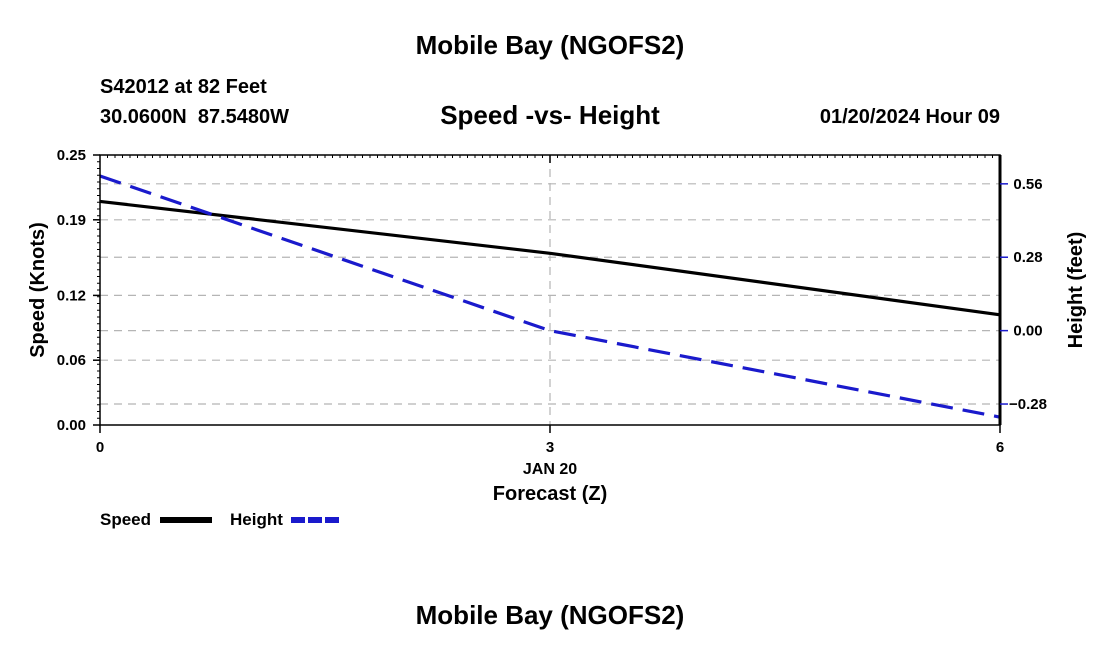  What do you see at coordinates (183, 87) in the screenshot?
I see `station-label: S42012 at 82 Feet` at bounding box center [183, 87].